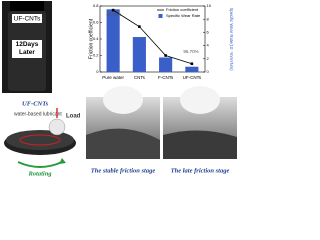 Image resolution: width=320 pixels, height=240 pixels. I want to click on y2-tick-label: 6, so click(208, 31).